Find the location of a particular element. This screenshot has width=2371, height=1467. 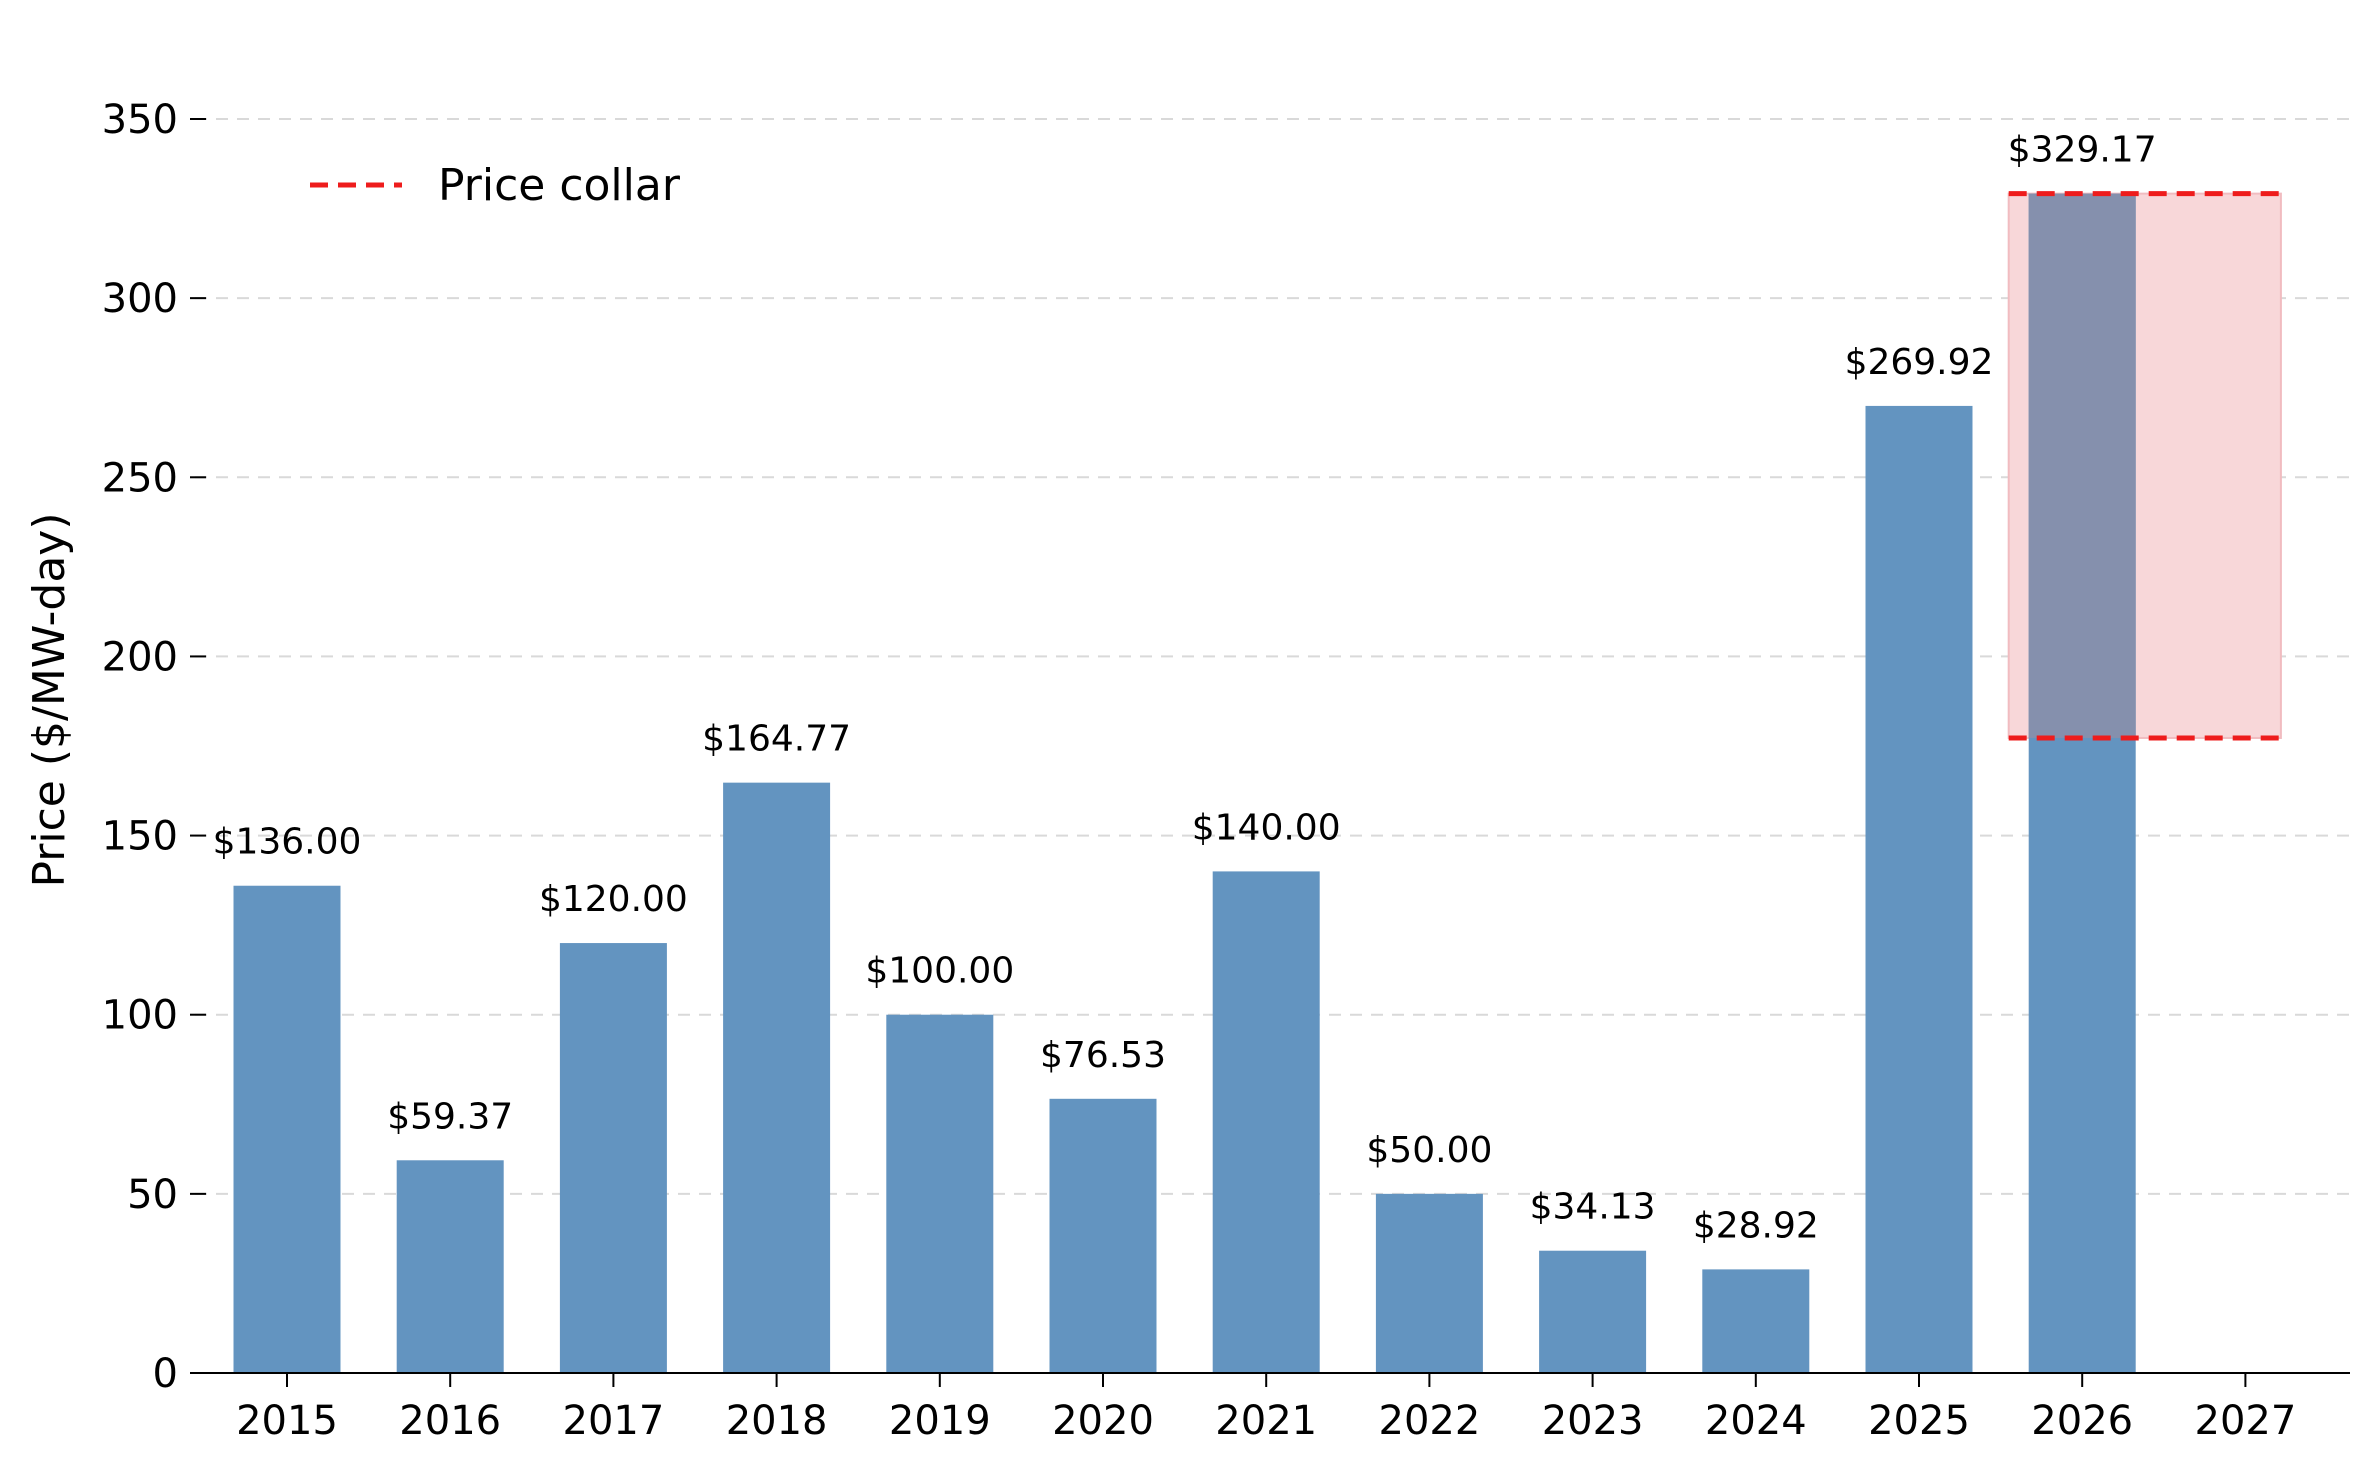

bar-2024 is located at coordinates (1756, 1321).